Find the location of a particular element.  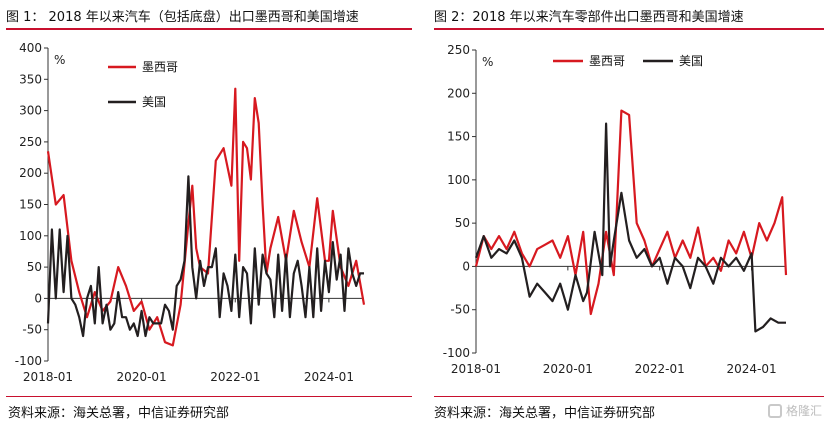

chart-2-y-tick-label: 100 is located at coordinates (458, 180).